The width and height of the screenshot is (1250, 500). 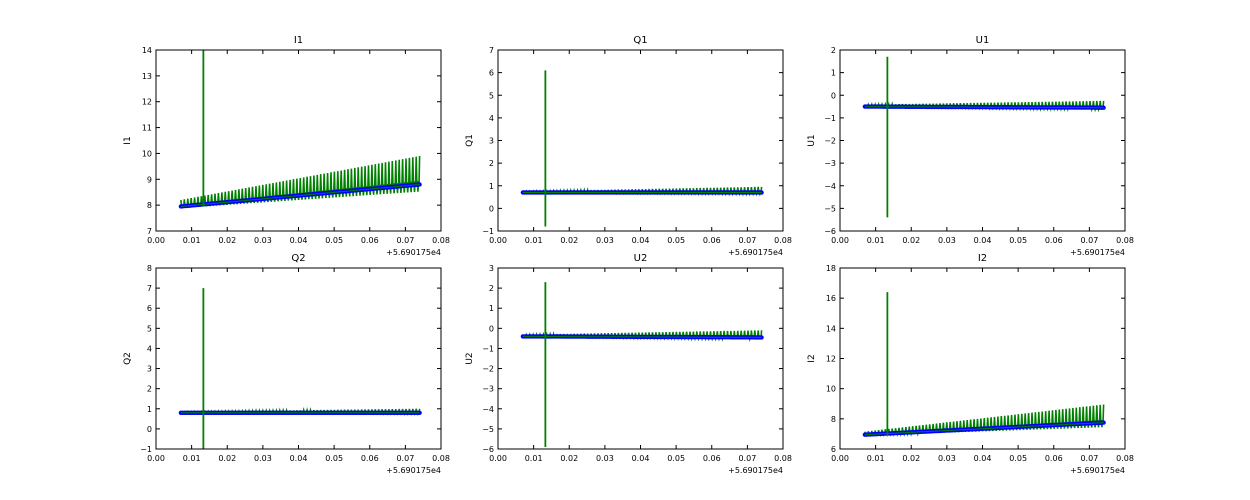 I want to click on y-tick-label: 2, so click(x=833, y=50).